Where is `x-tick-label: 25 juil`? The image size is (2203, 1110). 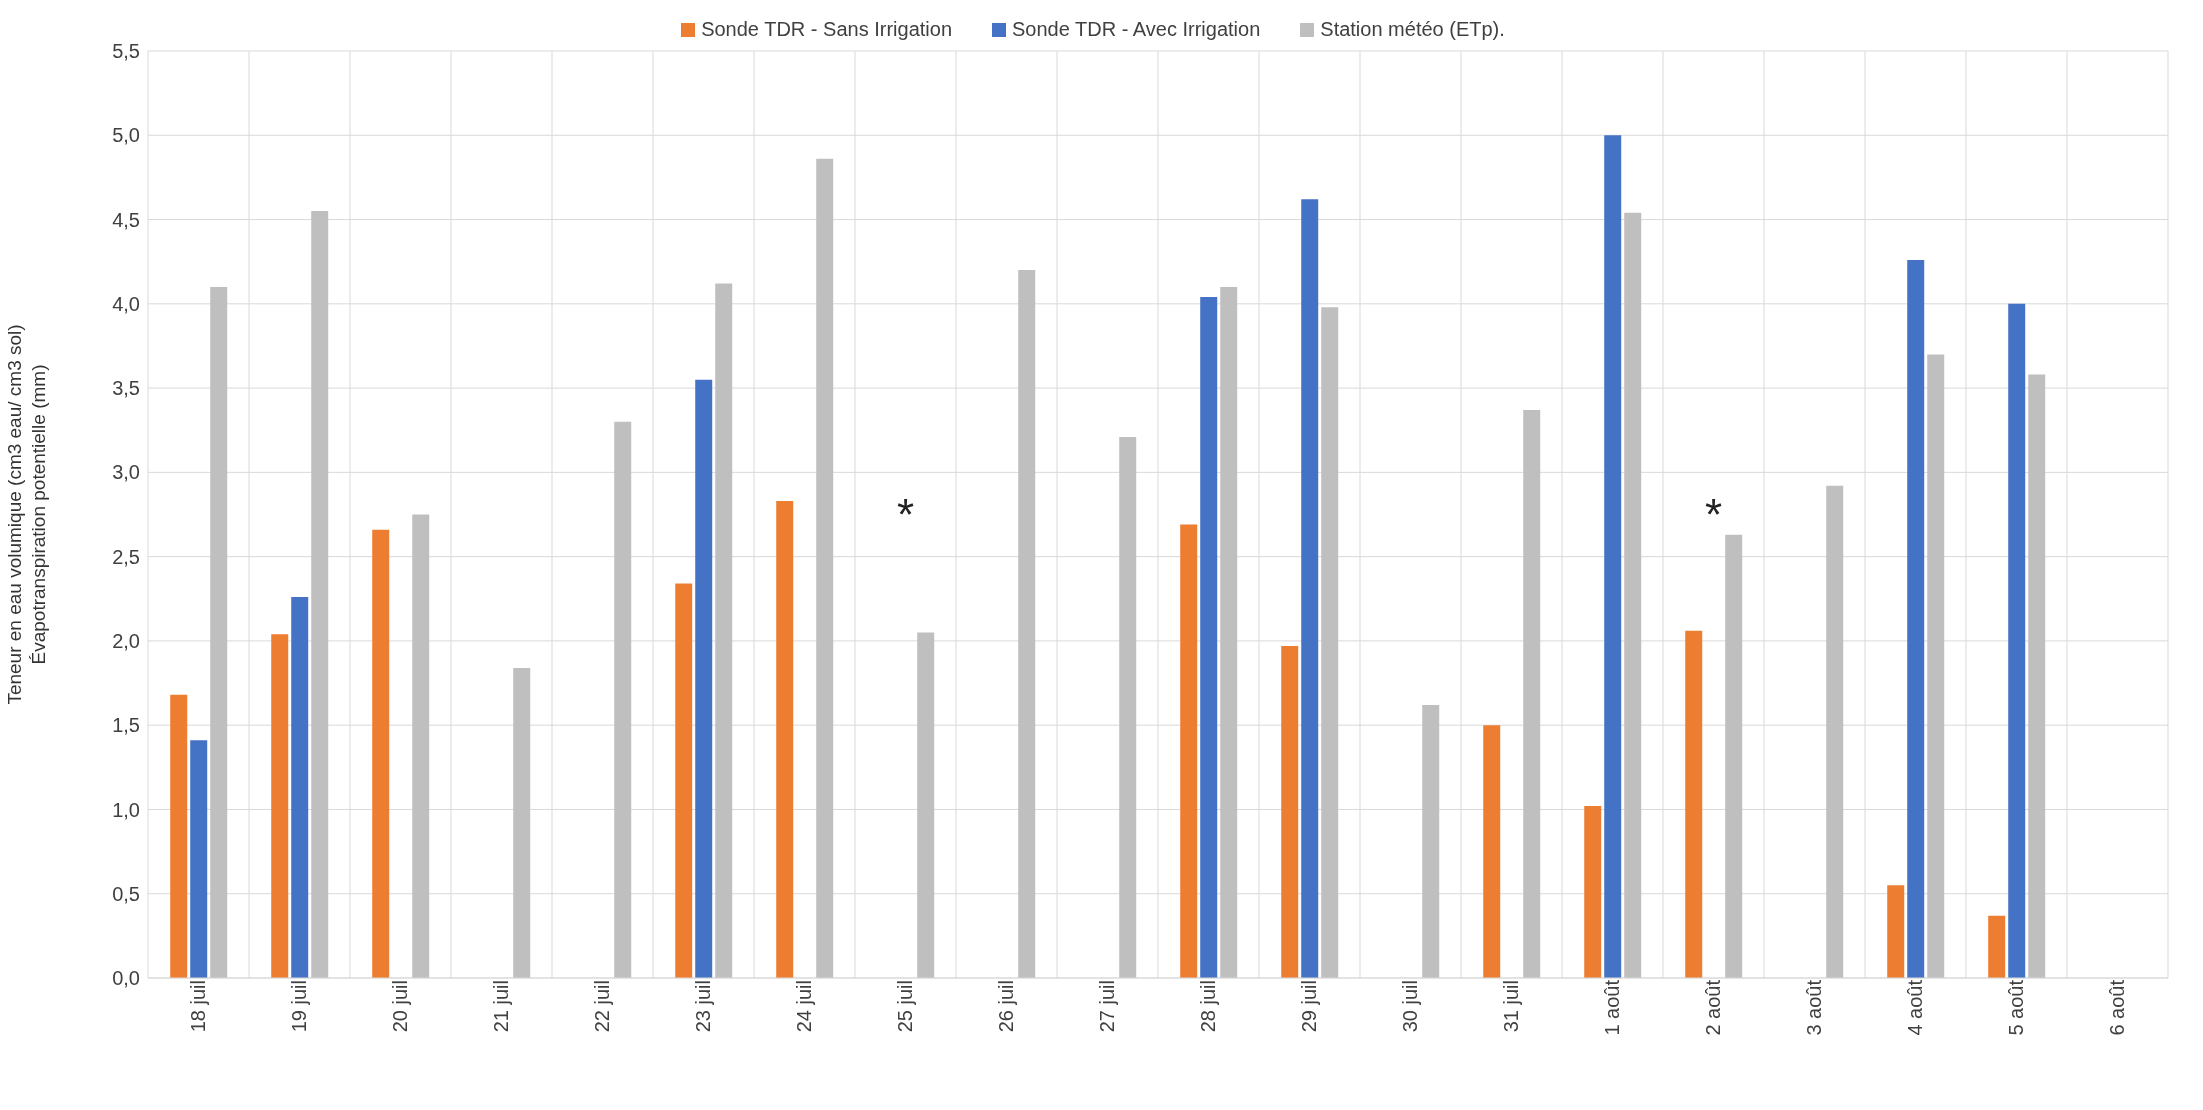
x-tick-label: 25 juil is located at coordinates (904, 1006).